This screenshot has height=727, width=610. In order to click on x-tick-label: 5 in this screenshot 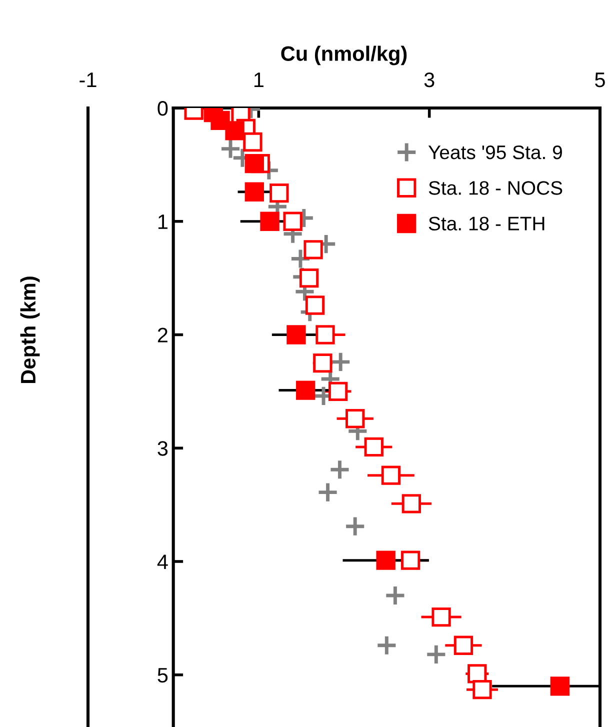, I will do `click(600, 80)`.